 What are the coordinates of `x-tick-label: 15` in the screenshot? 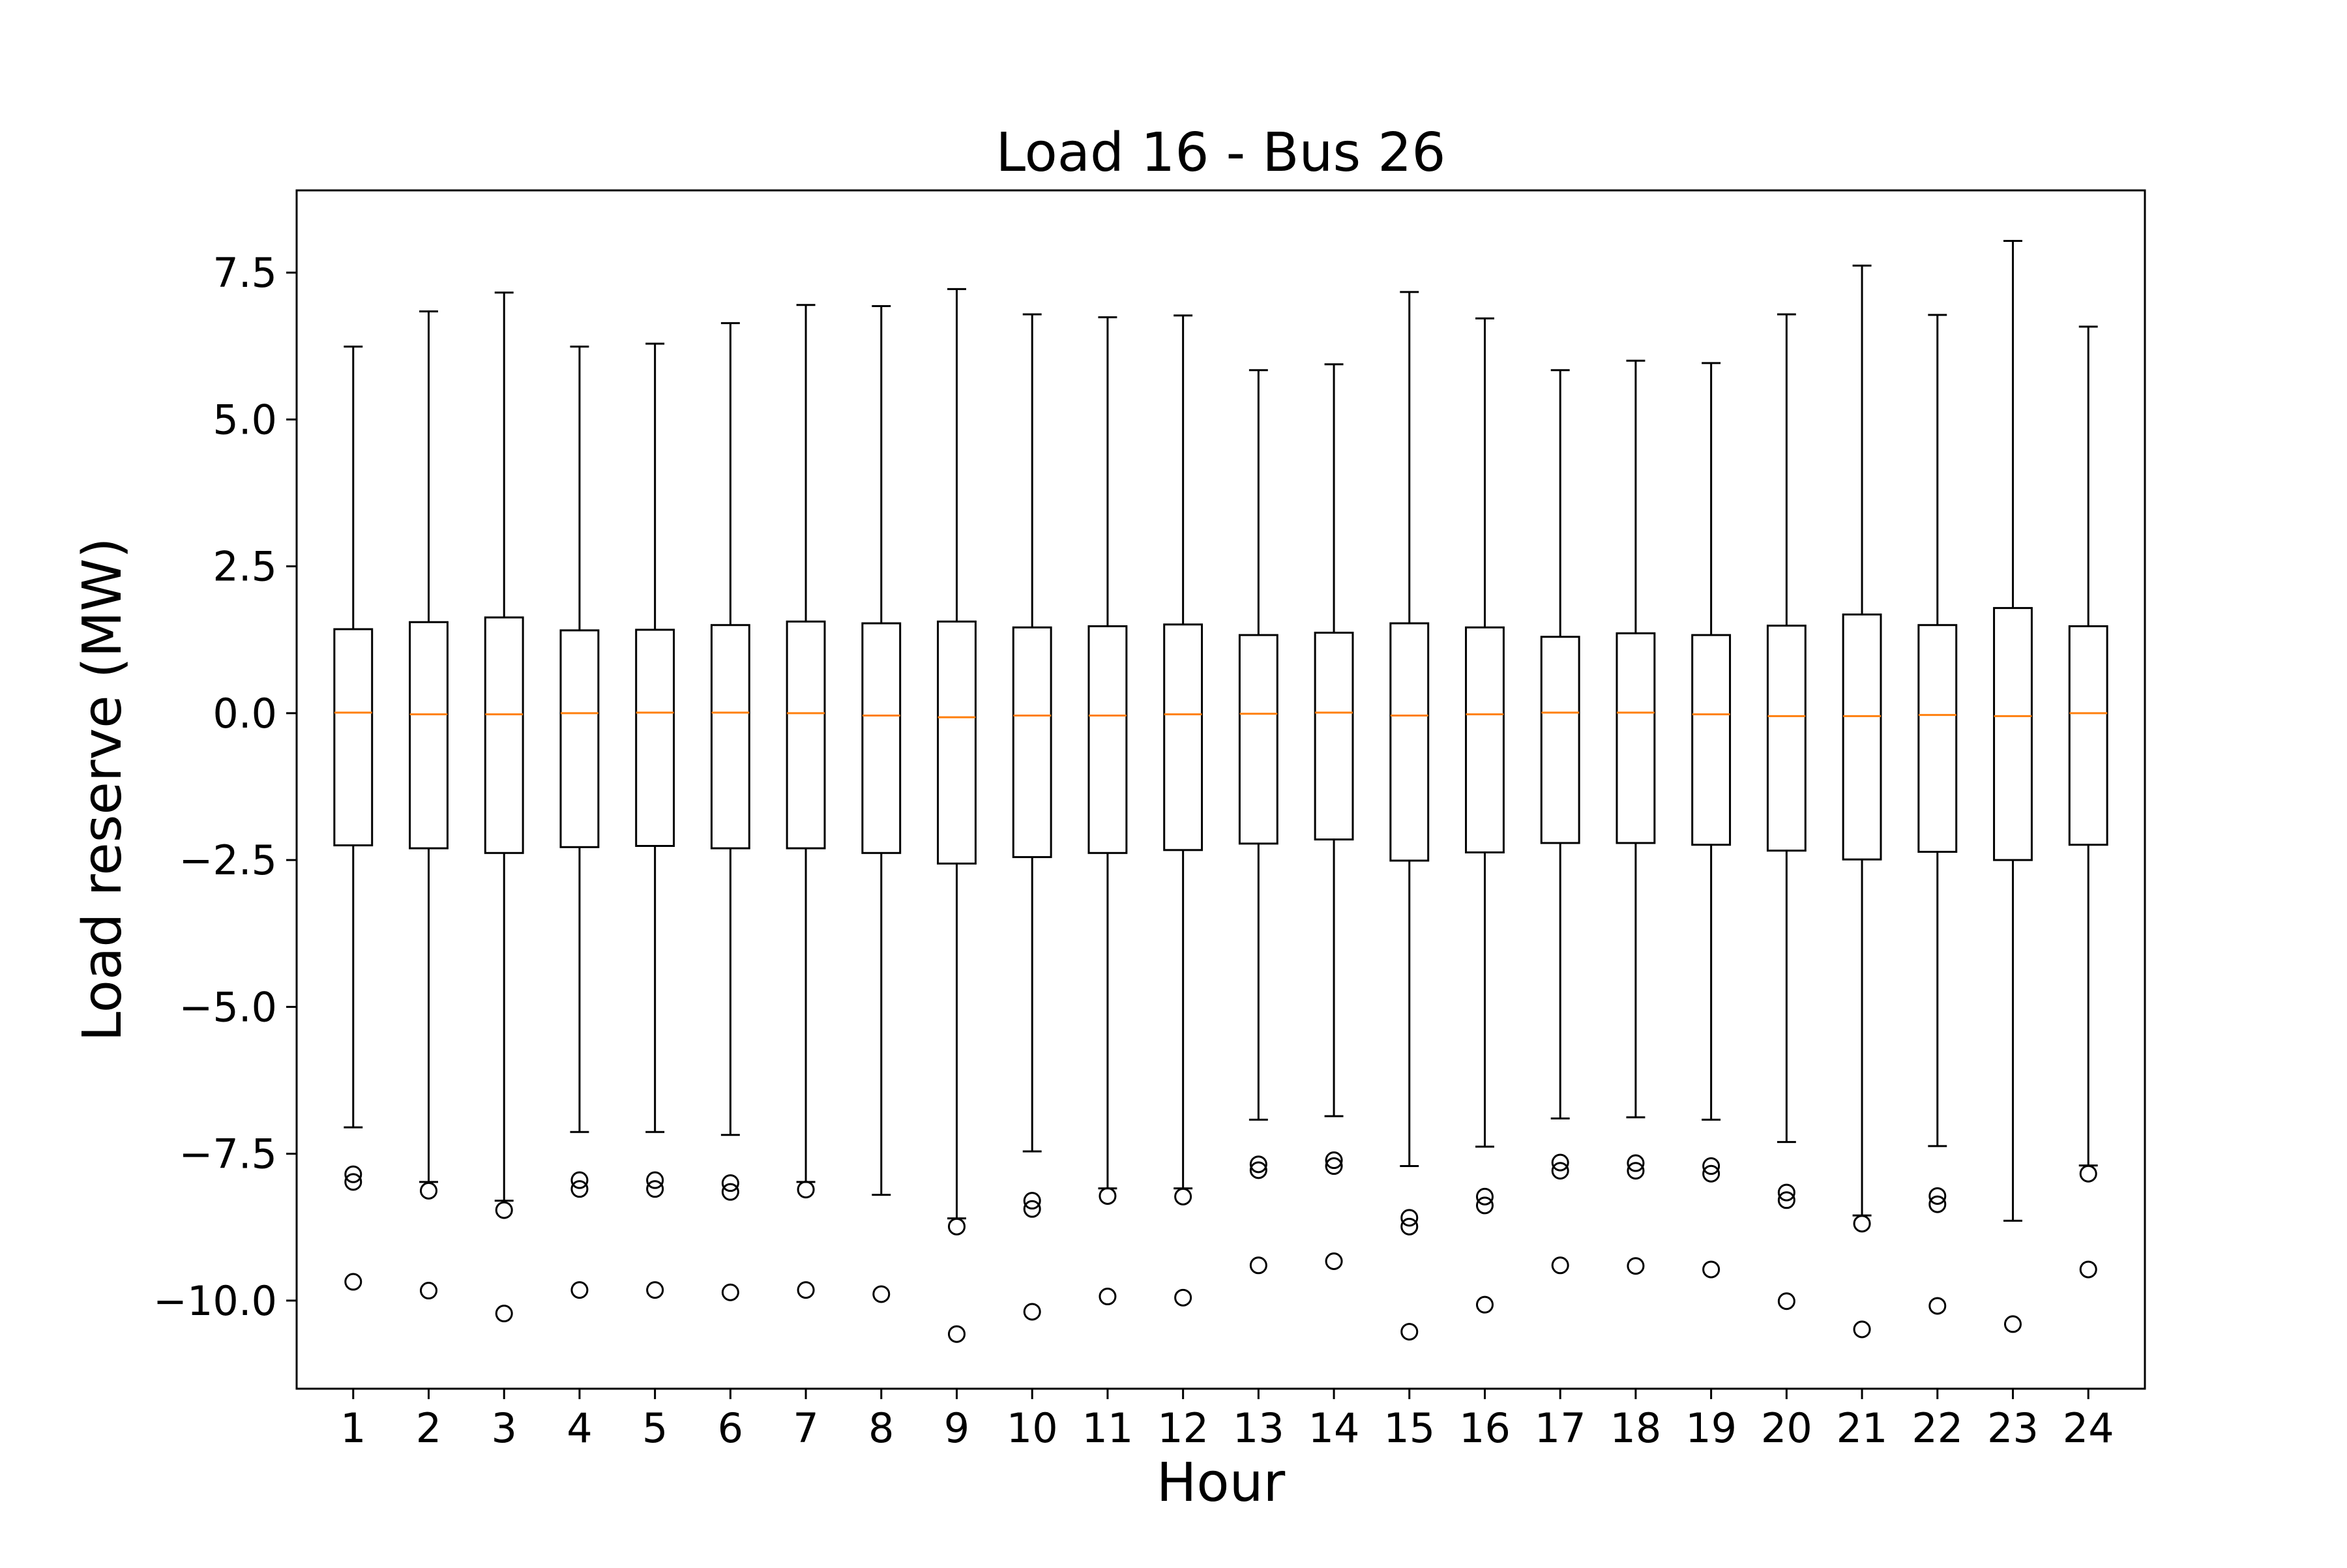 It's located at (1409, 1428).